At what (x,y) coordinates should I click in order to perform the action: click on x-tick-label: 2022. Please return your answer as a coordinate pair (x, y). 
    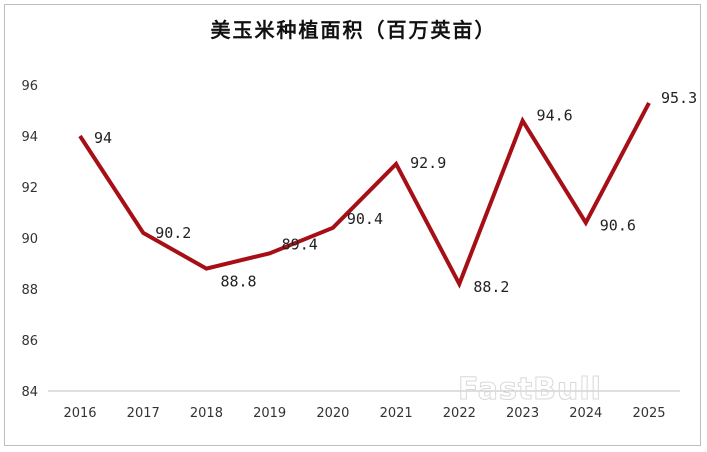
    Looking at the image, I should click on (459, 413).